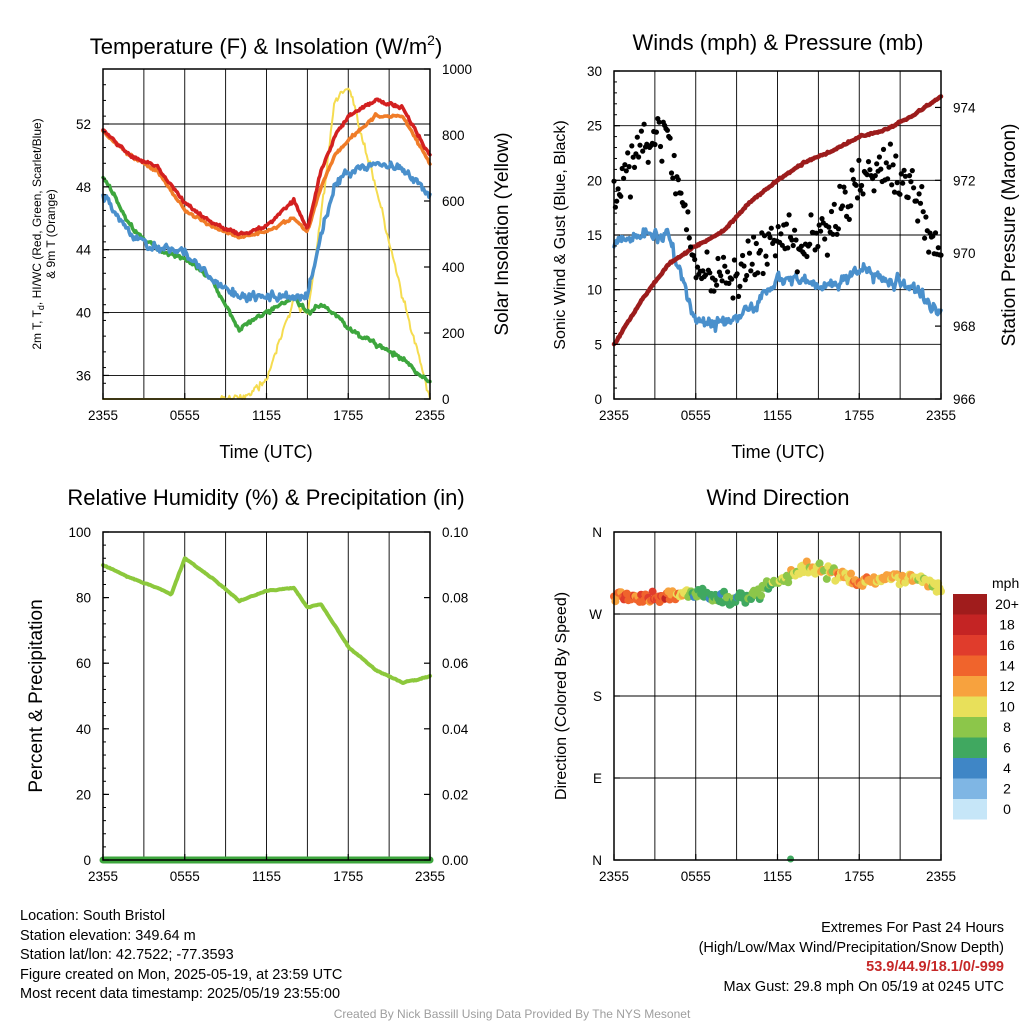 The width and height of the screenshot is (1024, 1024). Describe the element at coordinates (502, 233) in the screenshot. I see `temperature-ylabel-right: Solar Insolation (Yellow)` at that location.